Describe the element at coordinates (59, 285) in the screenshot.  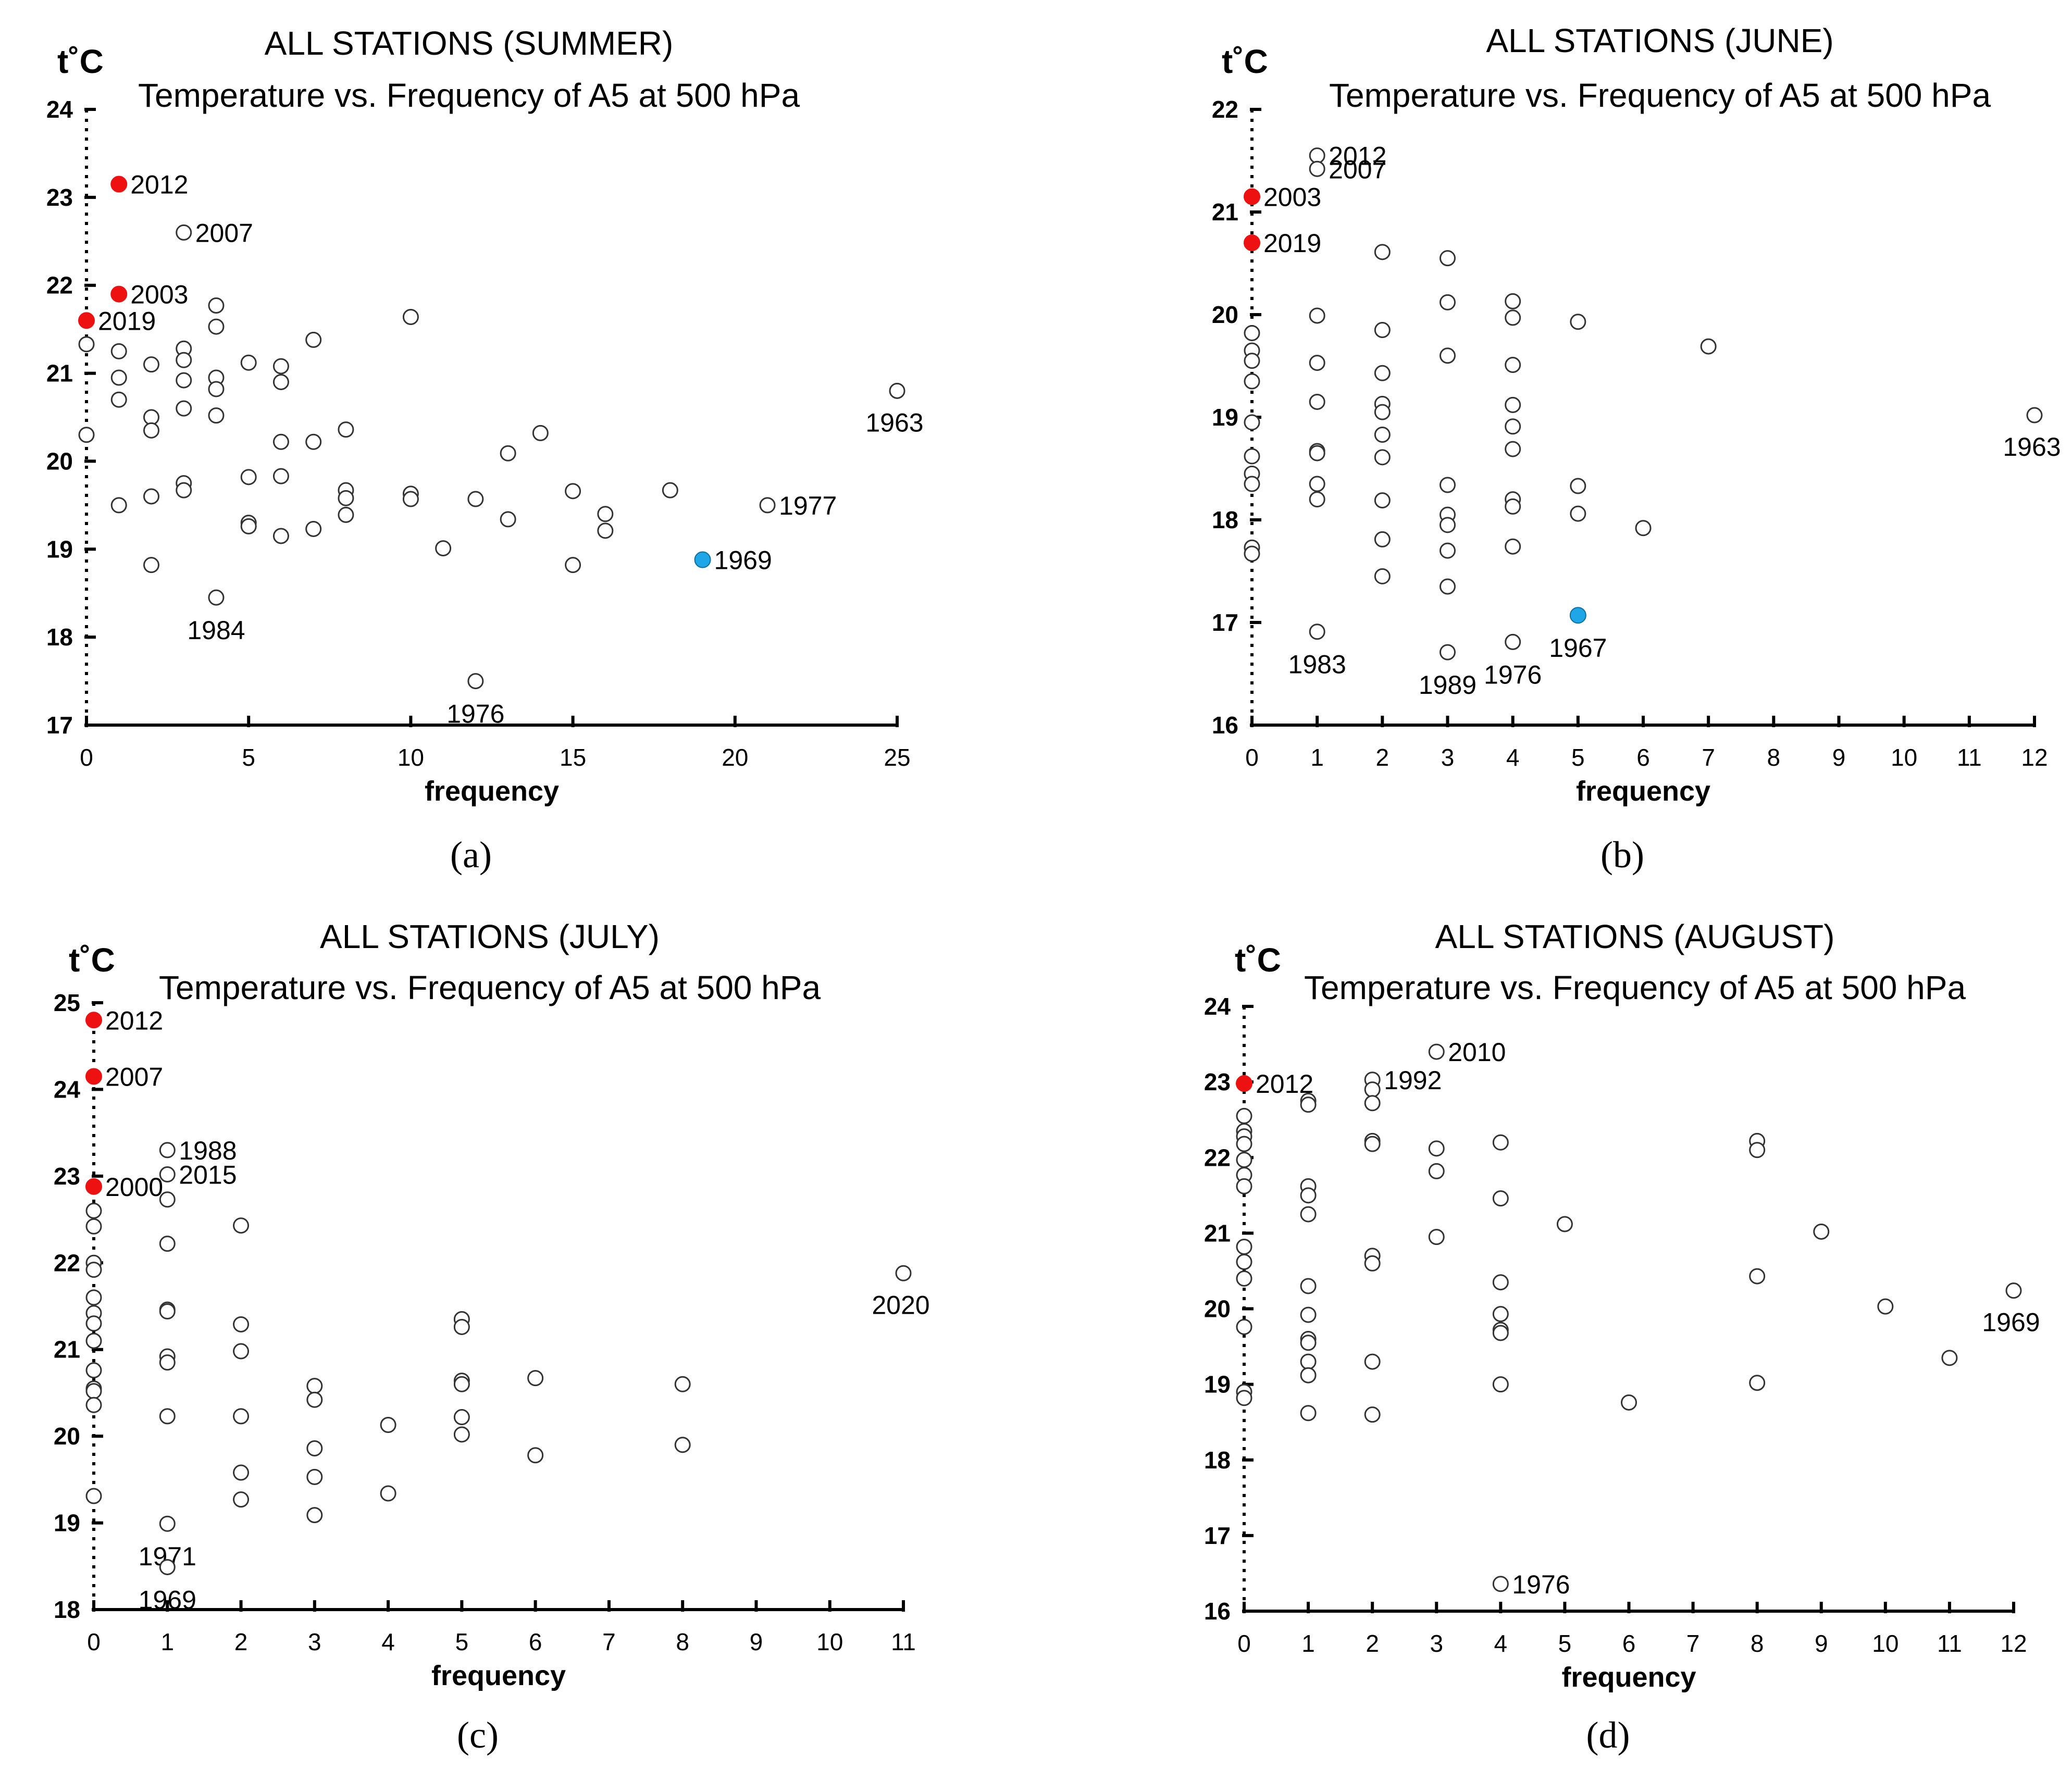
I see `y-tick-label: 22` at that location.